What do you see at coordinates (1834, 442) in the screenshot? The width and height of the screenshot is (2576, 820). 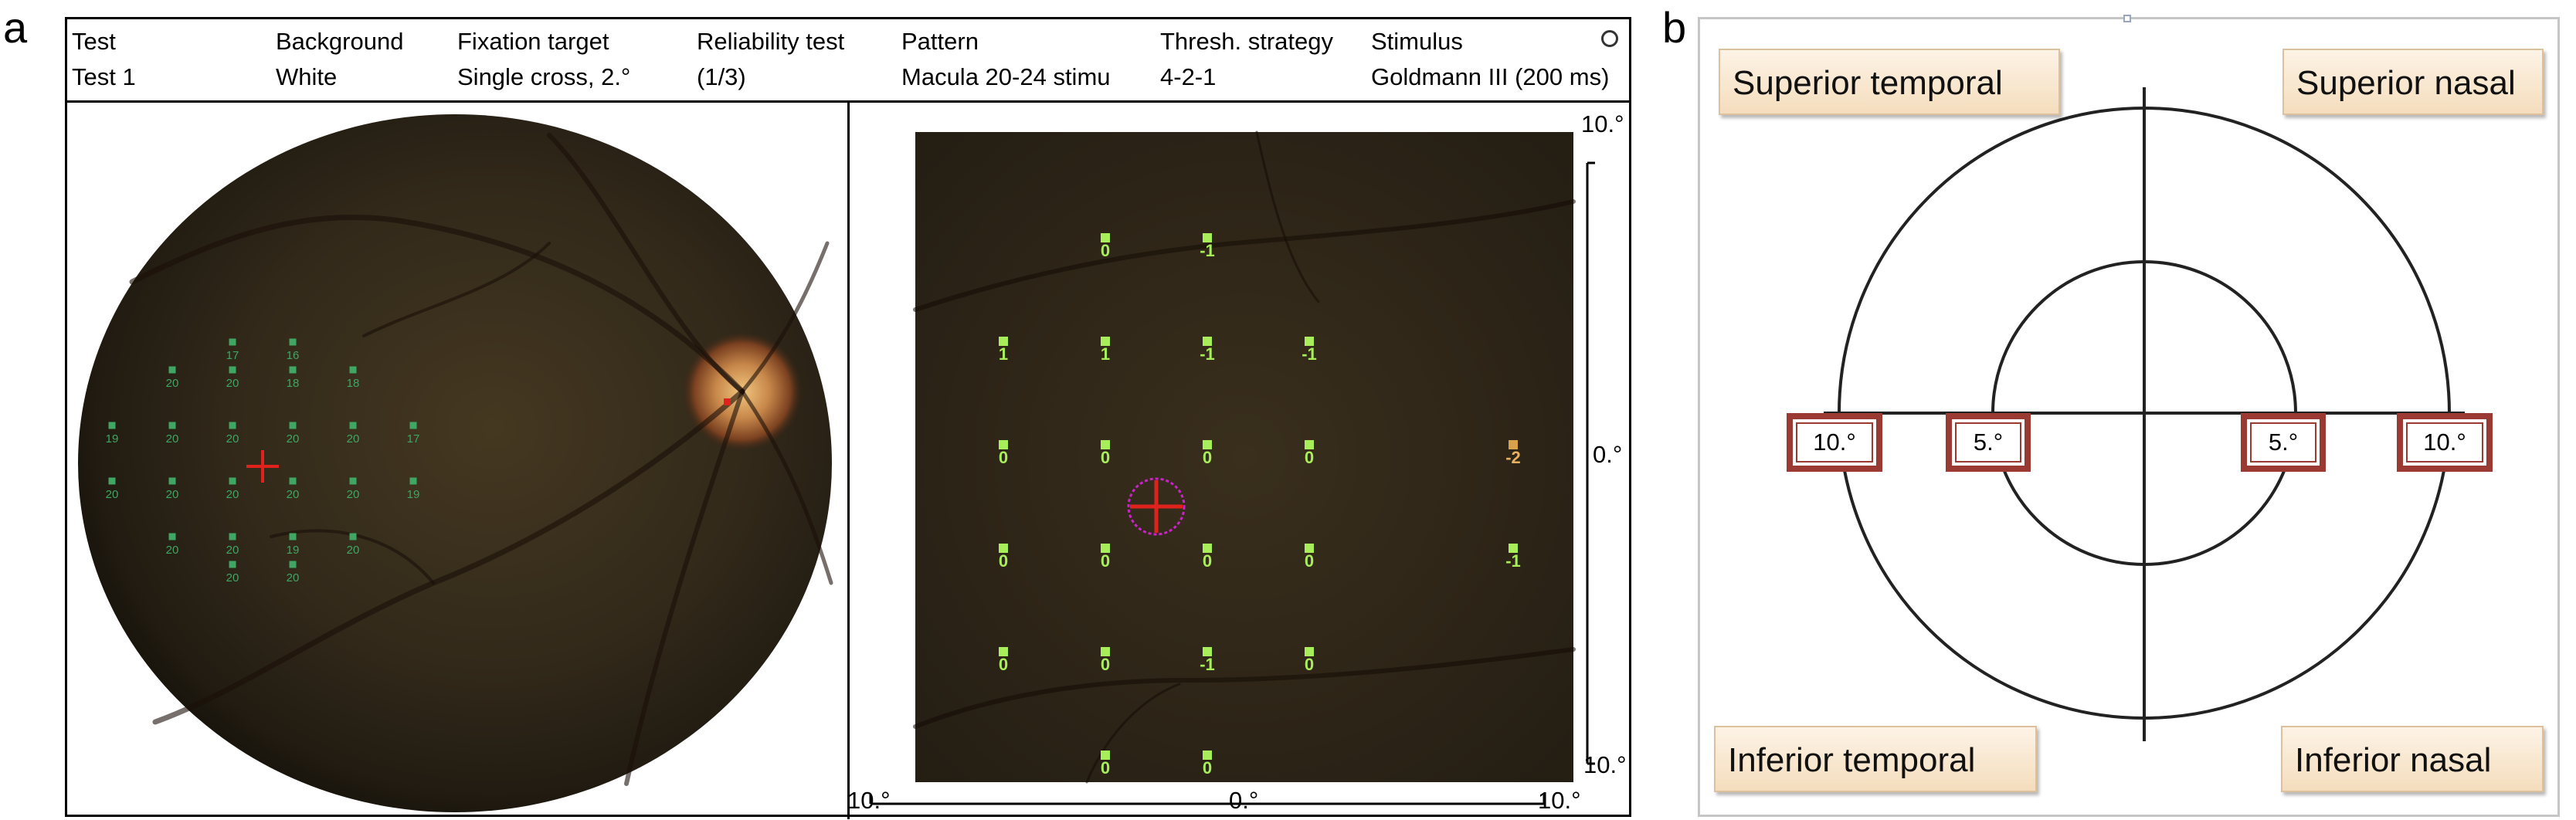 I see `eccentricity-label: 10.°` at bounding box center [1834, 442].